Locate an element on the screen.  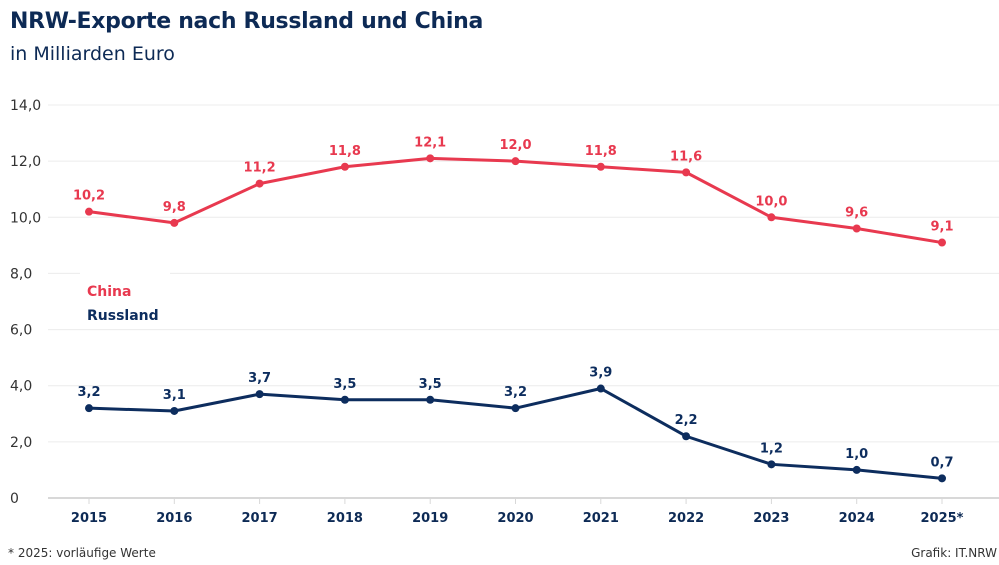
data-label: 2,2 is located at coordinates (686, 420).